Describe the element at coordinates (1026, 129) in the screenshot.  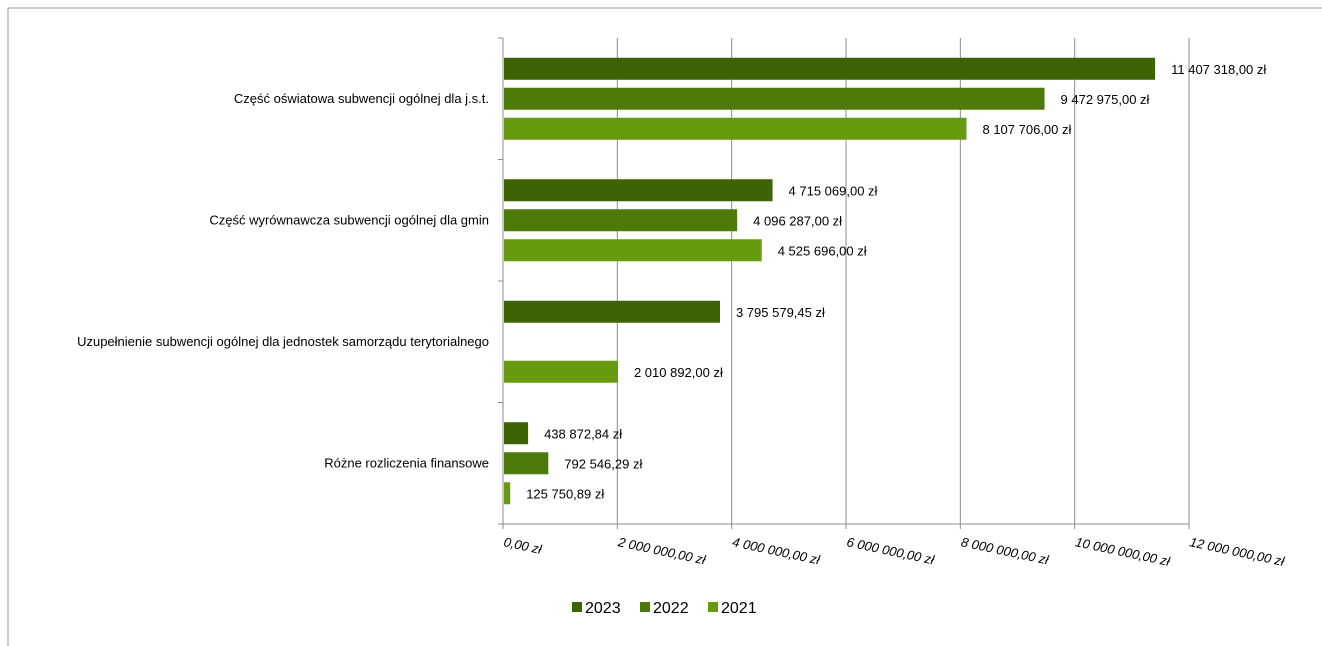
I see `data-label-2021-cat-1: 8 107 706,00 zł` at that location.